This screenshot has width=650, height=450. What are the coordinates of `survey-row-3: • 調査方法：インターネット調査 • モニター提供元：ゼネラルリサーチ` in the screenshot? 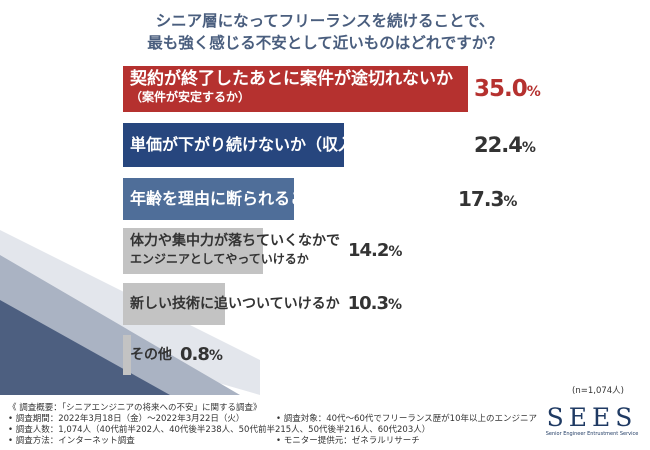 It's located at (219, 441).